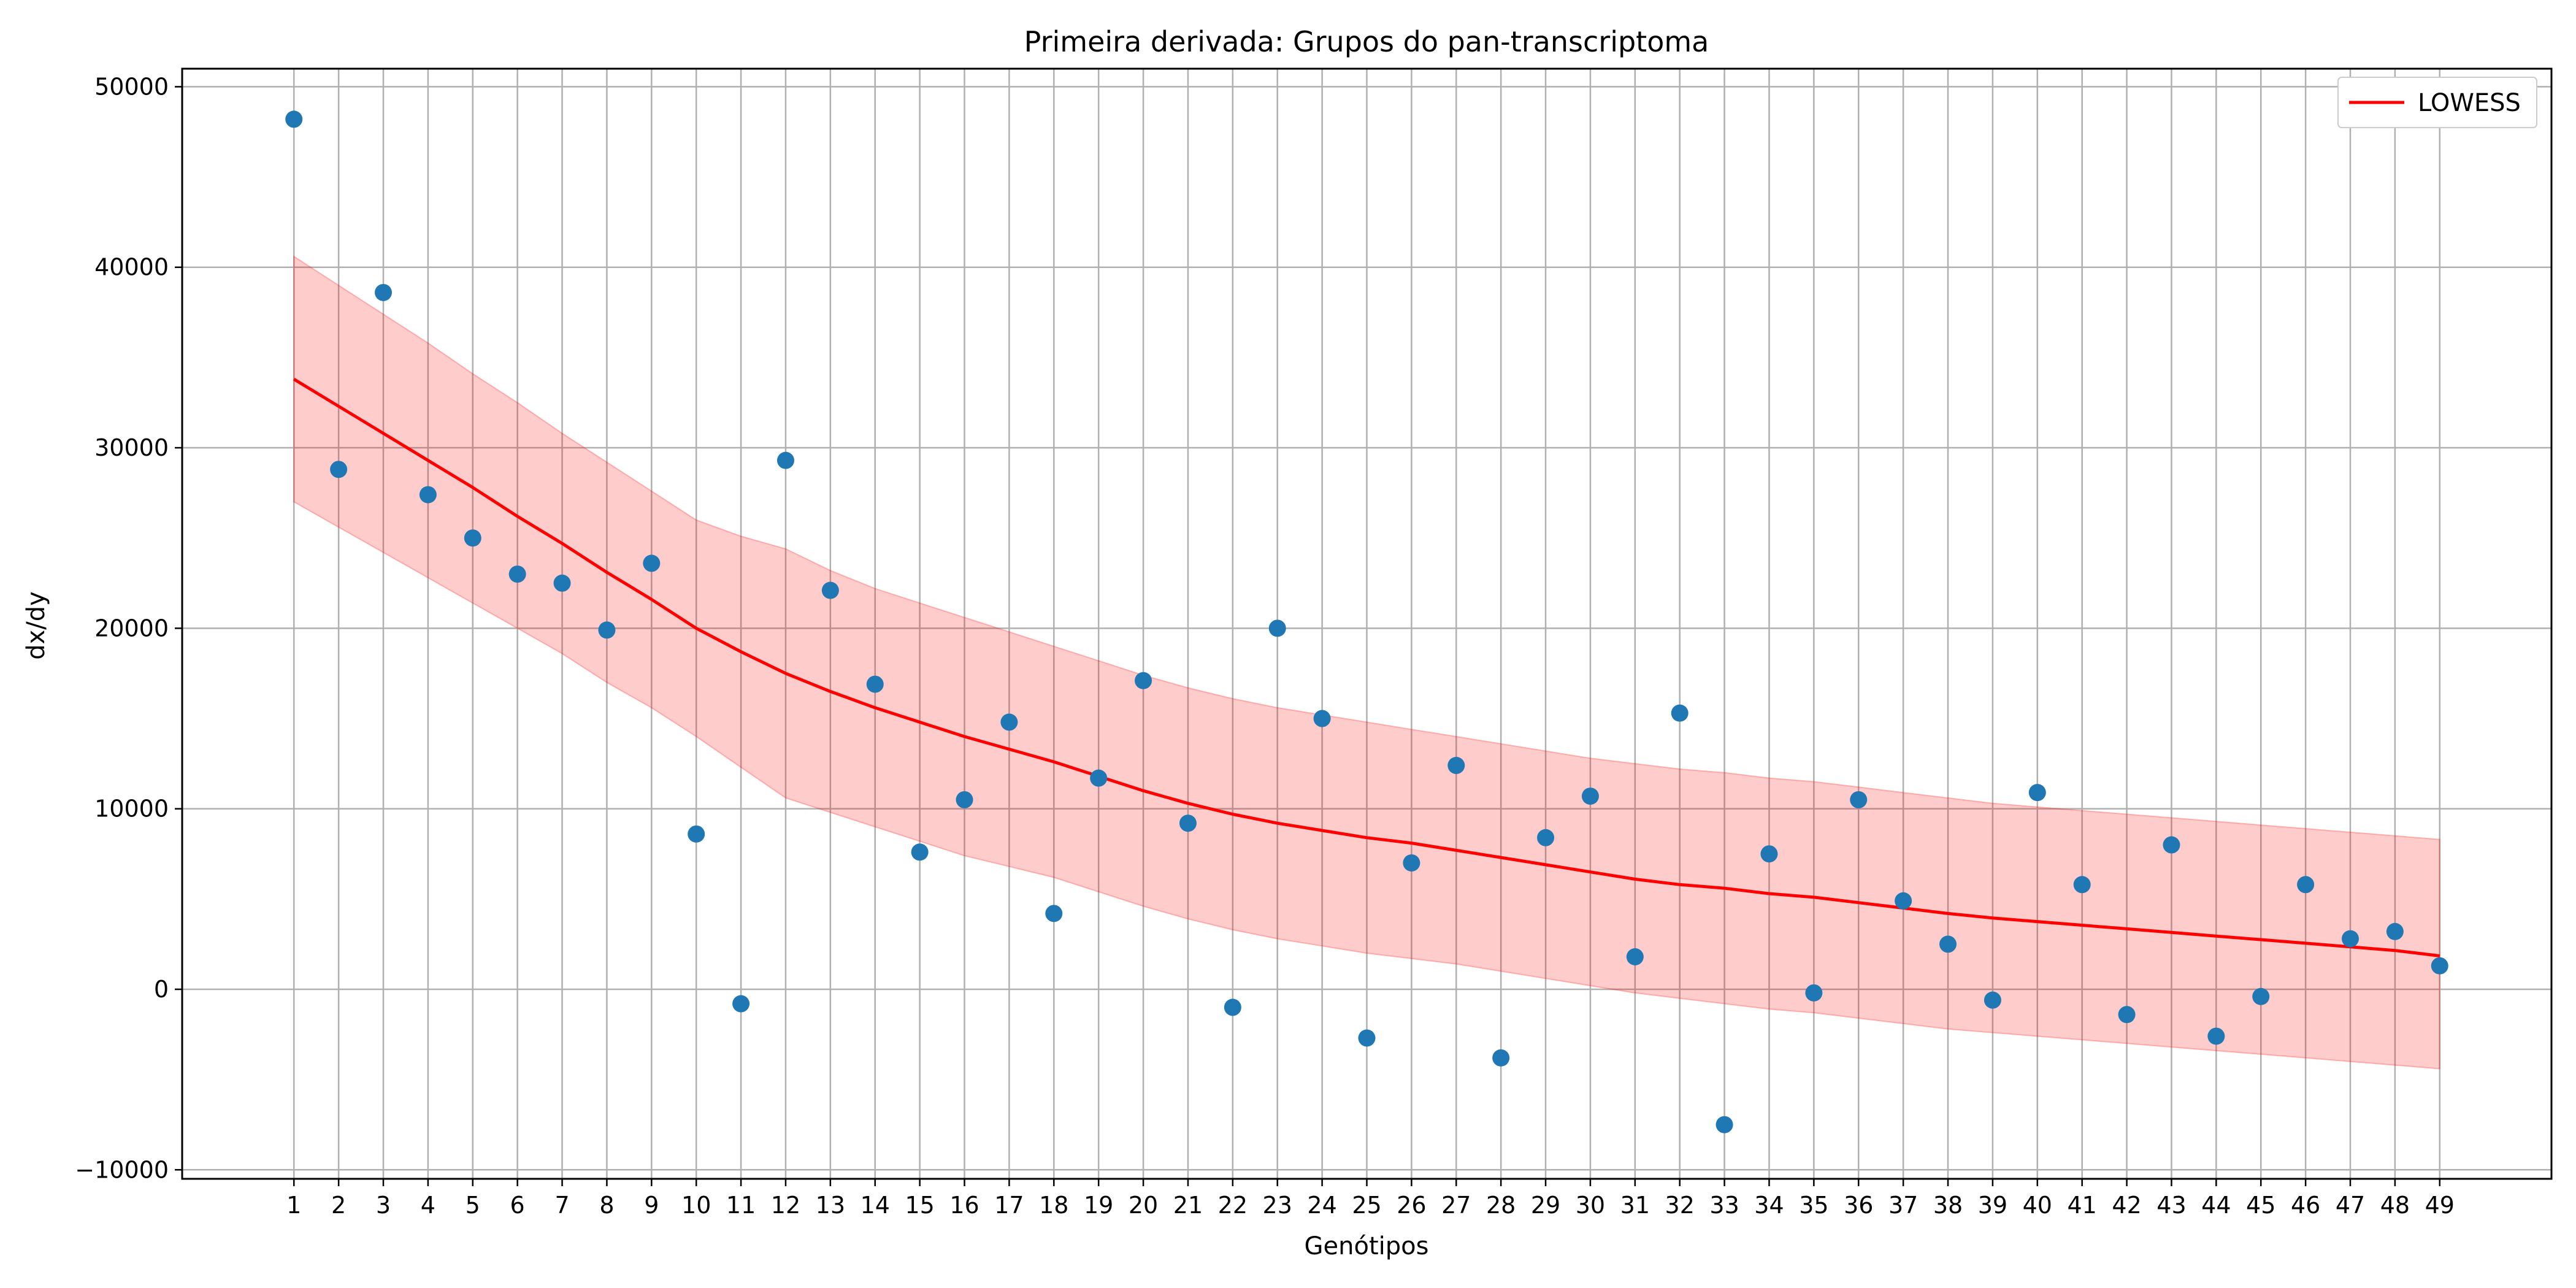 This screenshot has height=1288, width=2576. Describe the element at coordinates (696, 1205) in the screenshot. I see `x-tick-label: 10` at that location.